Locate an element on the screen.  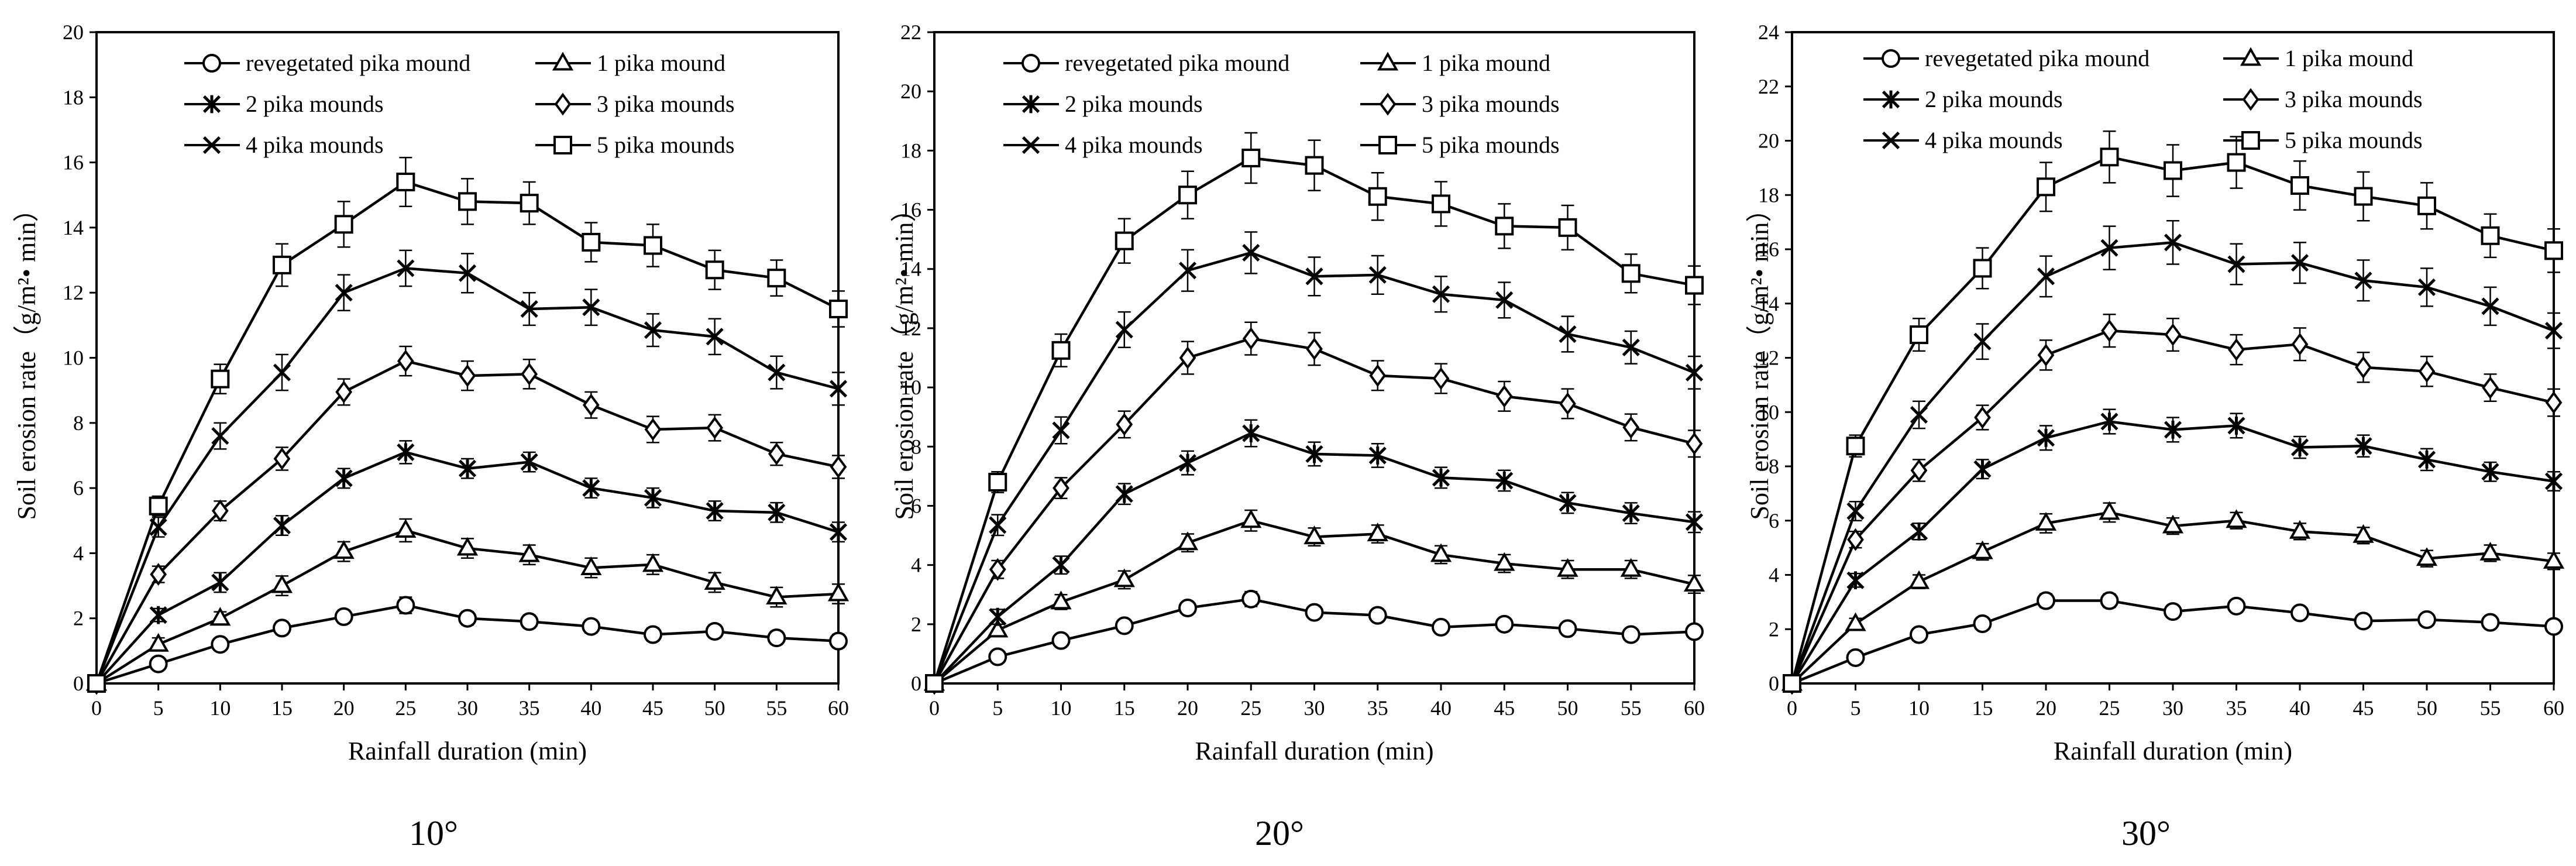
x-tick-label: 5 is located at coordinates (158, 708).